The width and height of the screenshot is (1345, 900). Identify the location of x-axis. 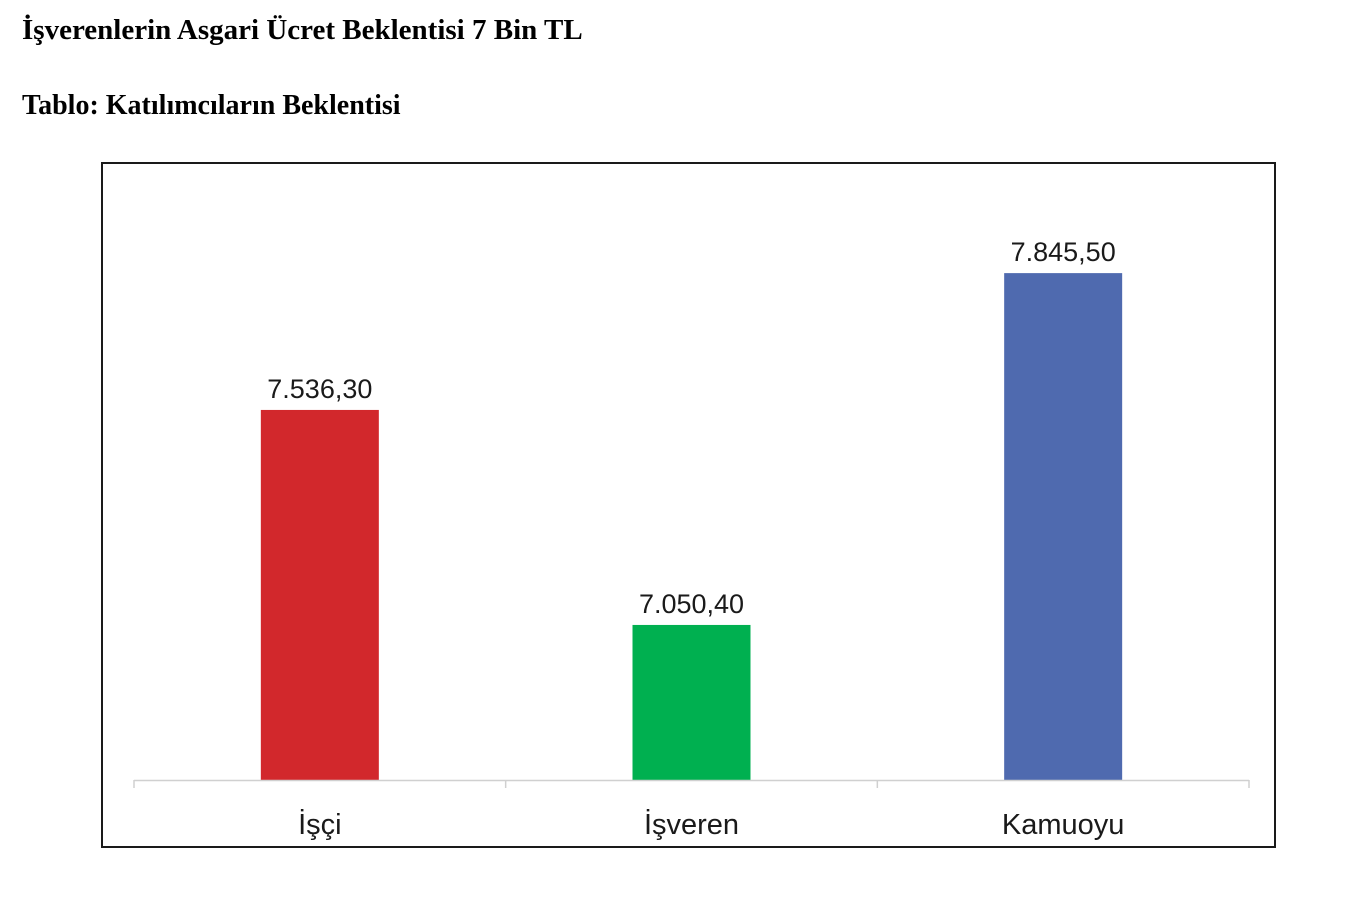
(691, 783).